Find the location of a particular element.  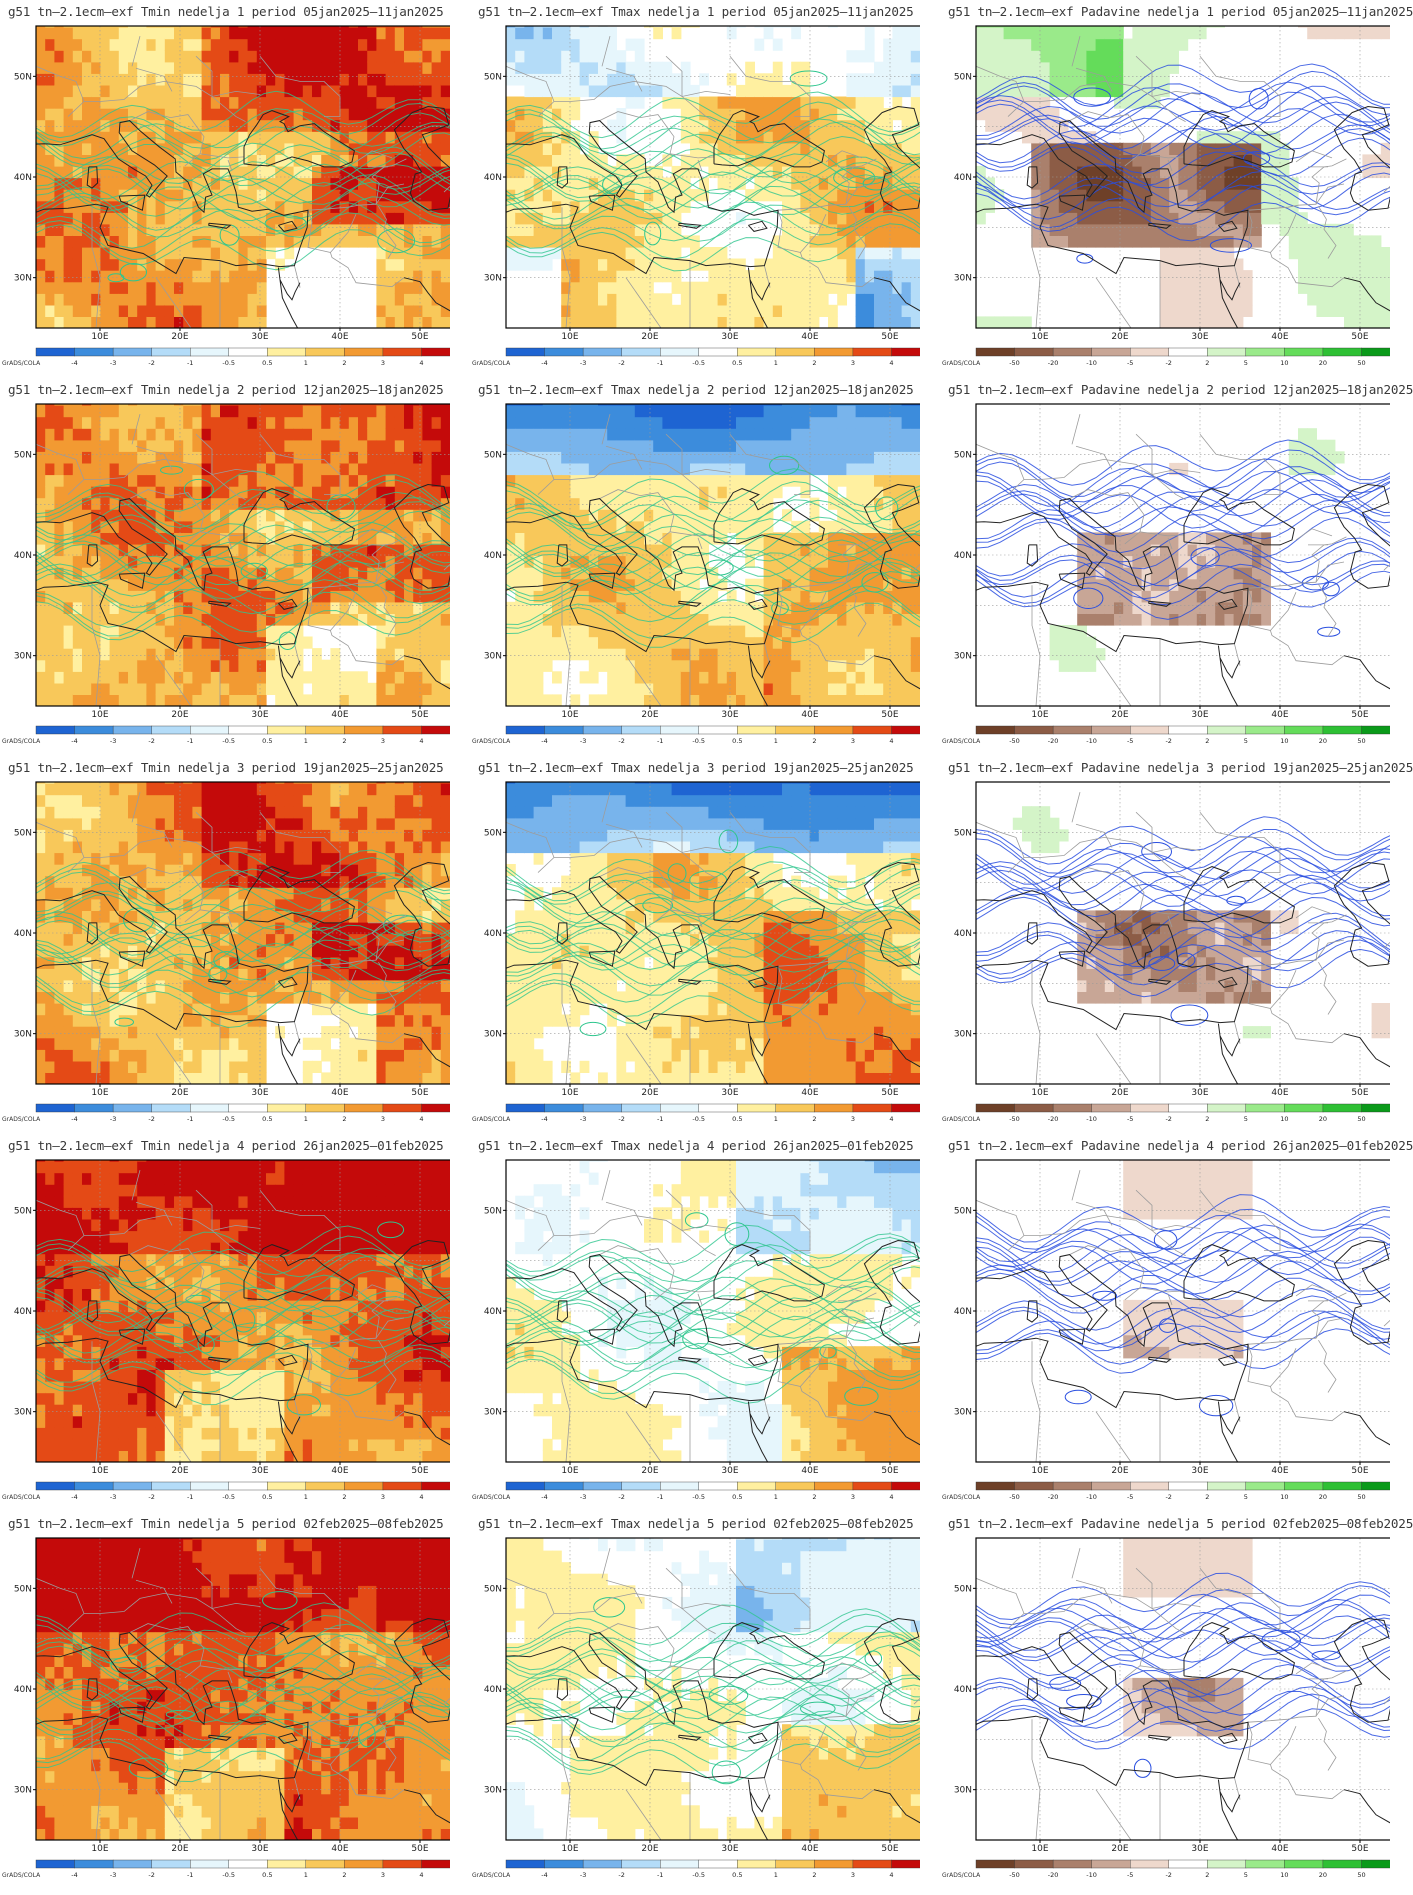

precip-colorbar: -50 -20 -10 -5 -2 2 5 10 20 50 is located at coordinates (1182, 1113).